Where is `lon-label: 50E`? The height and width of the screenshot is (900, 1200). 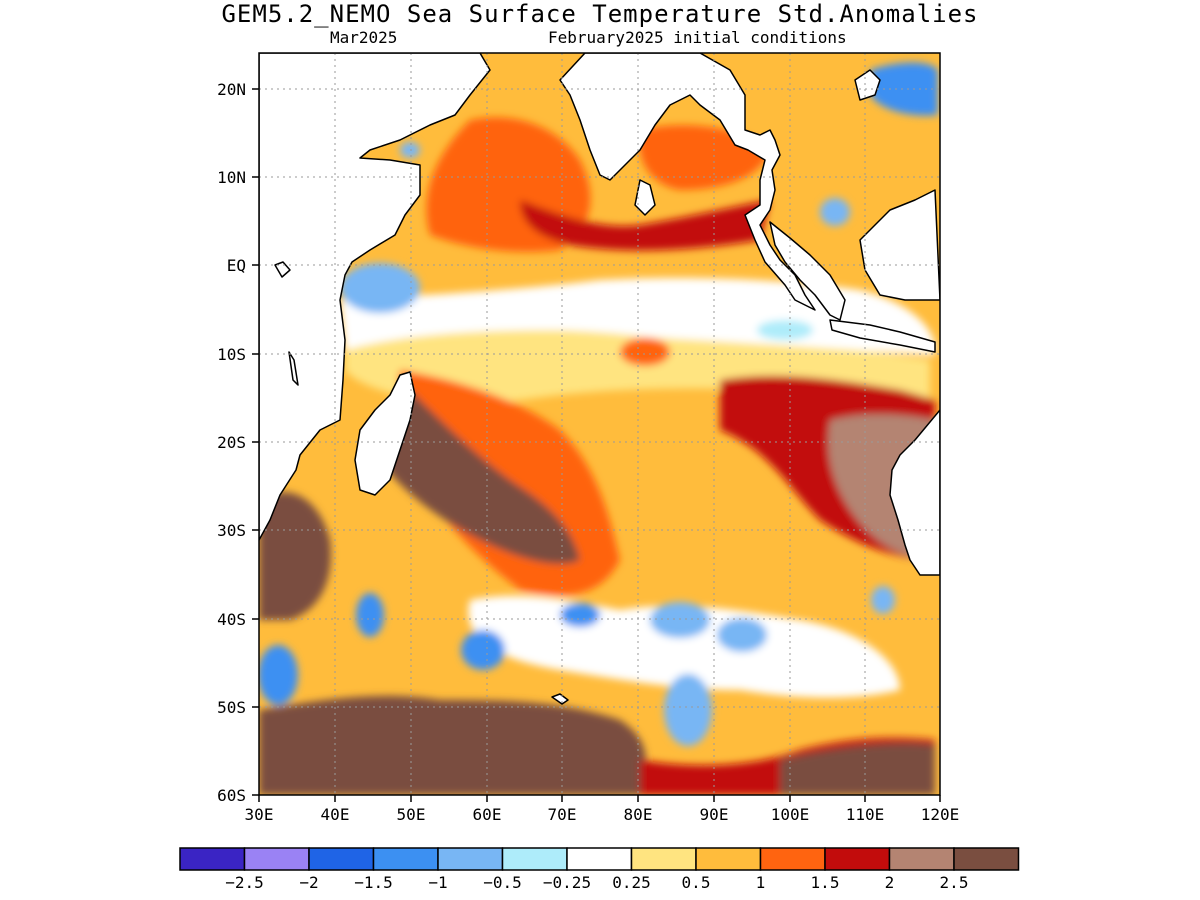 lon-label: 50E is located at coordinates (411, 814).